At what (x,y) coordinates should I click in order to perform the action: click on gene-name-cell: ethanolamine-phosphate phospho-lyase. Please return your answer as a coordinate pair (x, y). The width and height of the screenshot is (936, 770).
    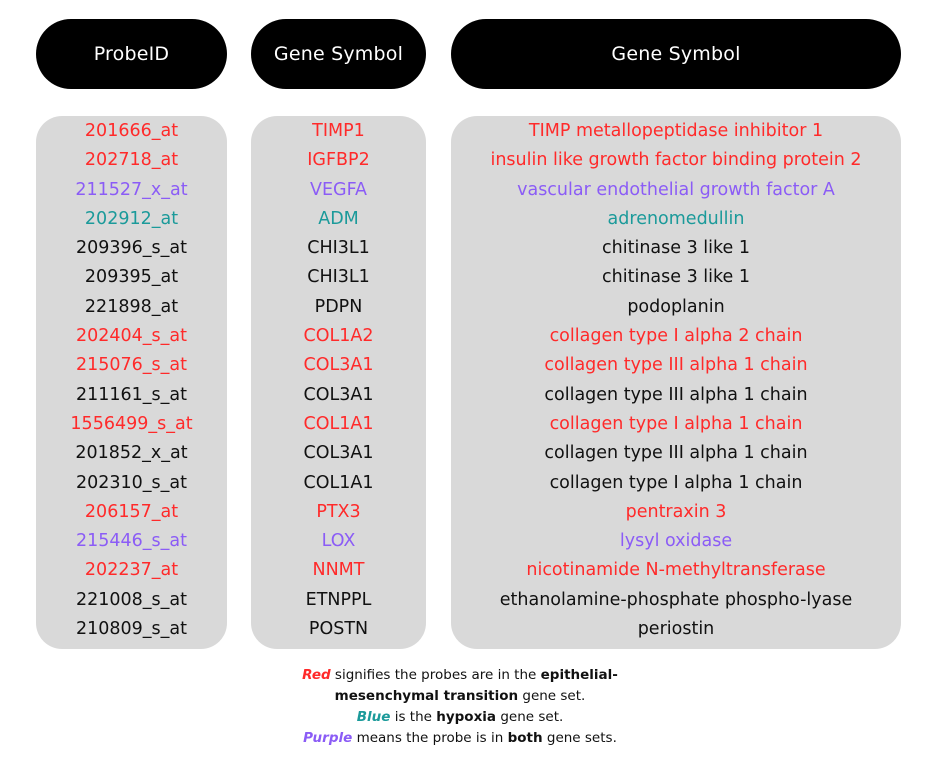
    Looking at the image, I should click on (676, 599).